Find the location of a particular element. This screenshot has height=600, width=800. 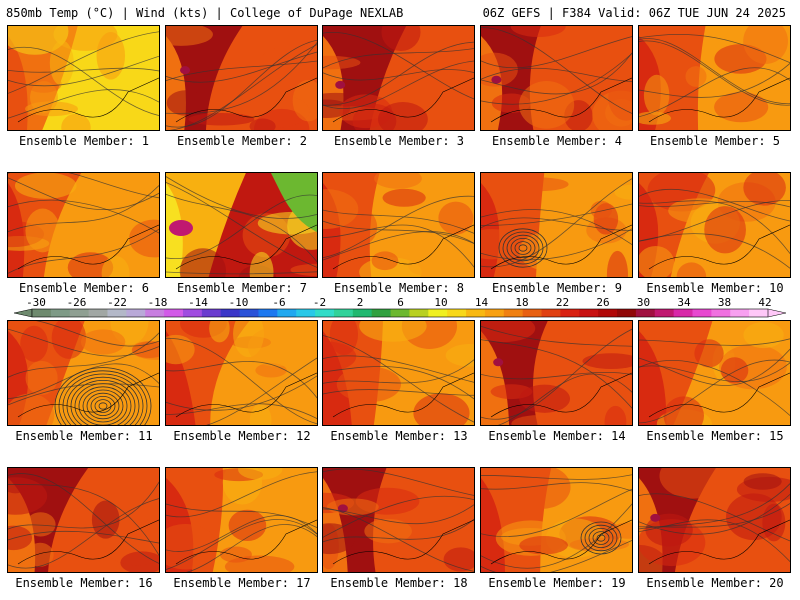

ensemble-member-label: Ensemble Member: 13 is located at coordinates (399, 436).